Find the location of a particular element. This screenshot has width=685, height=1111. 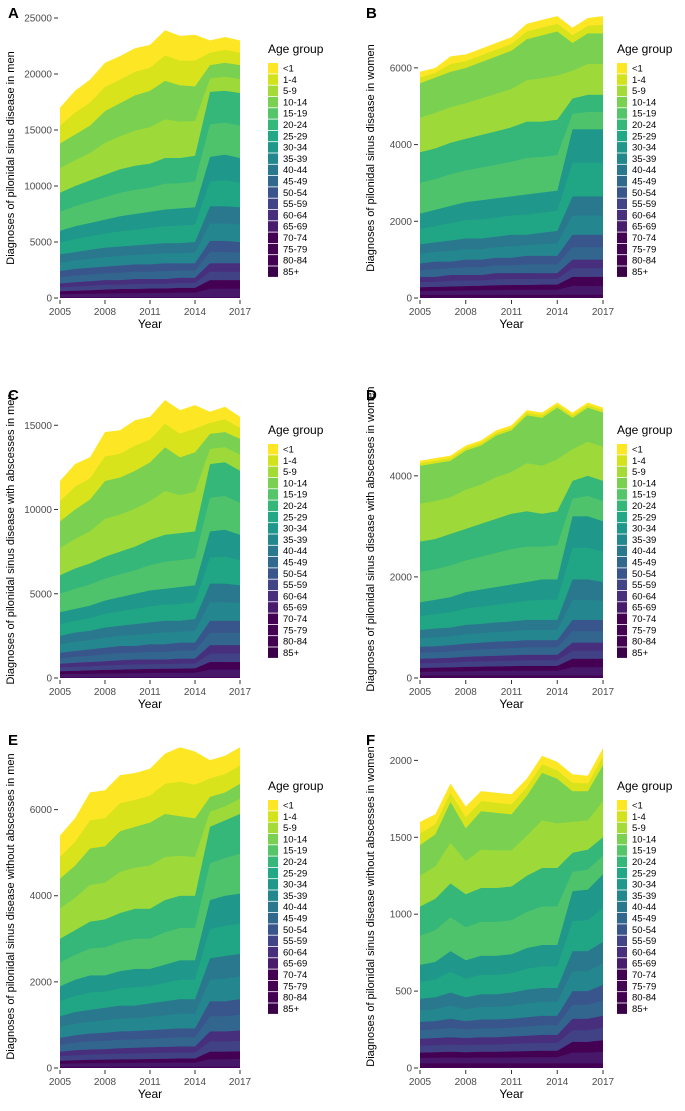

area-band-85+ is located at coordinates (511, 296).